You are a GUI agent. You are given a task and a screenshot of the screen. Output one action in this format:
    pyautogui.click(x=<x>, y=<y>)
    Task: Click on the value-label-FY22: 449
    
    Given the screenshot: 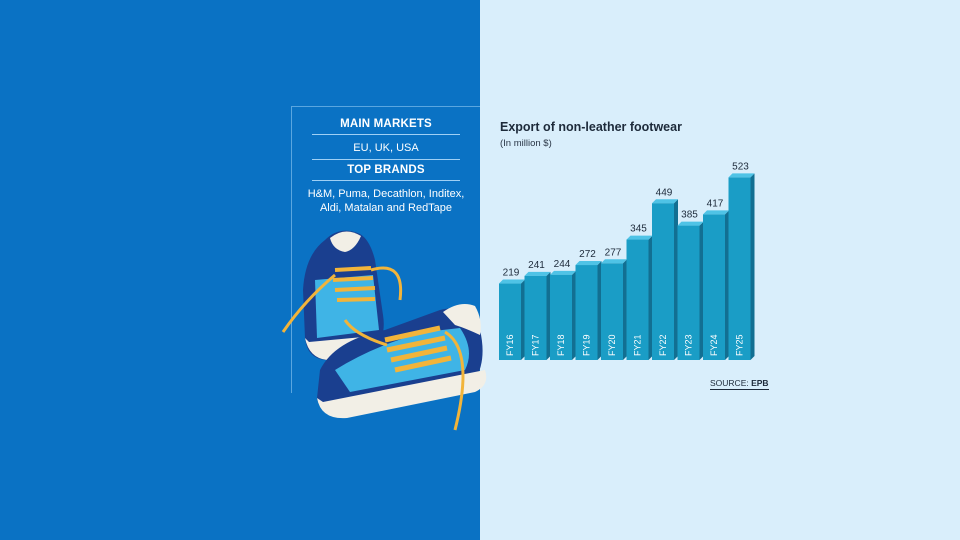 What is the action you would take?
    pyautogui.click(x=664, y=192)
    